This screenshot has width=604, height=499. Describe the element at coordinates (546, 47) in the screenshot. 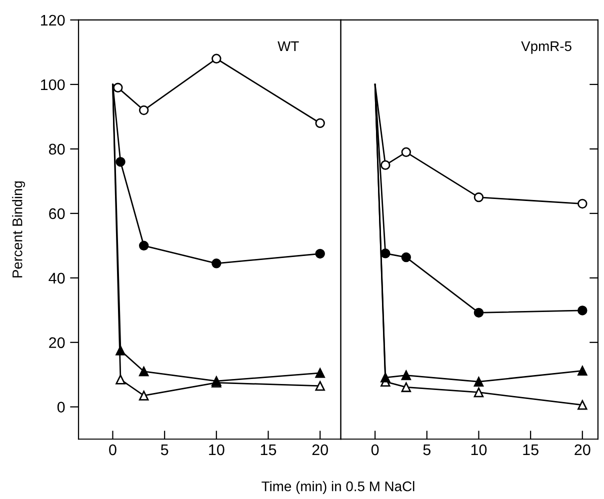

I see `text: VpmR-5` at that location.